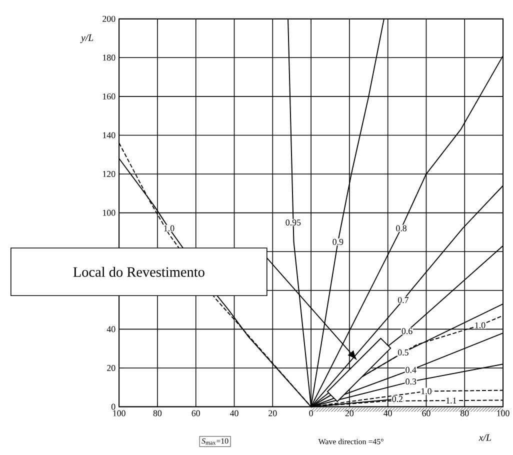 This screenshot has height=455, width=513. What do you see at coordinates (293, 222) in the screenshot?
I see `annotation: 0.95` at bounding box center [293, 222].